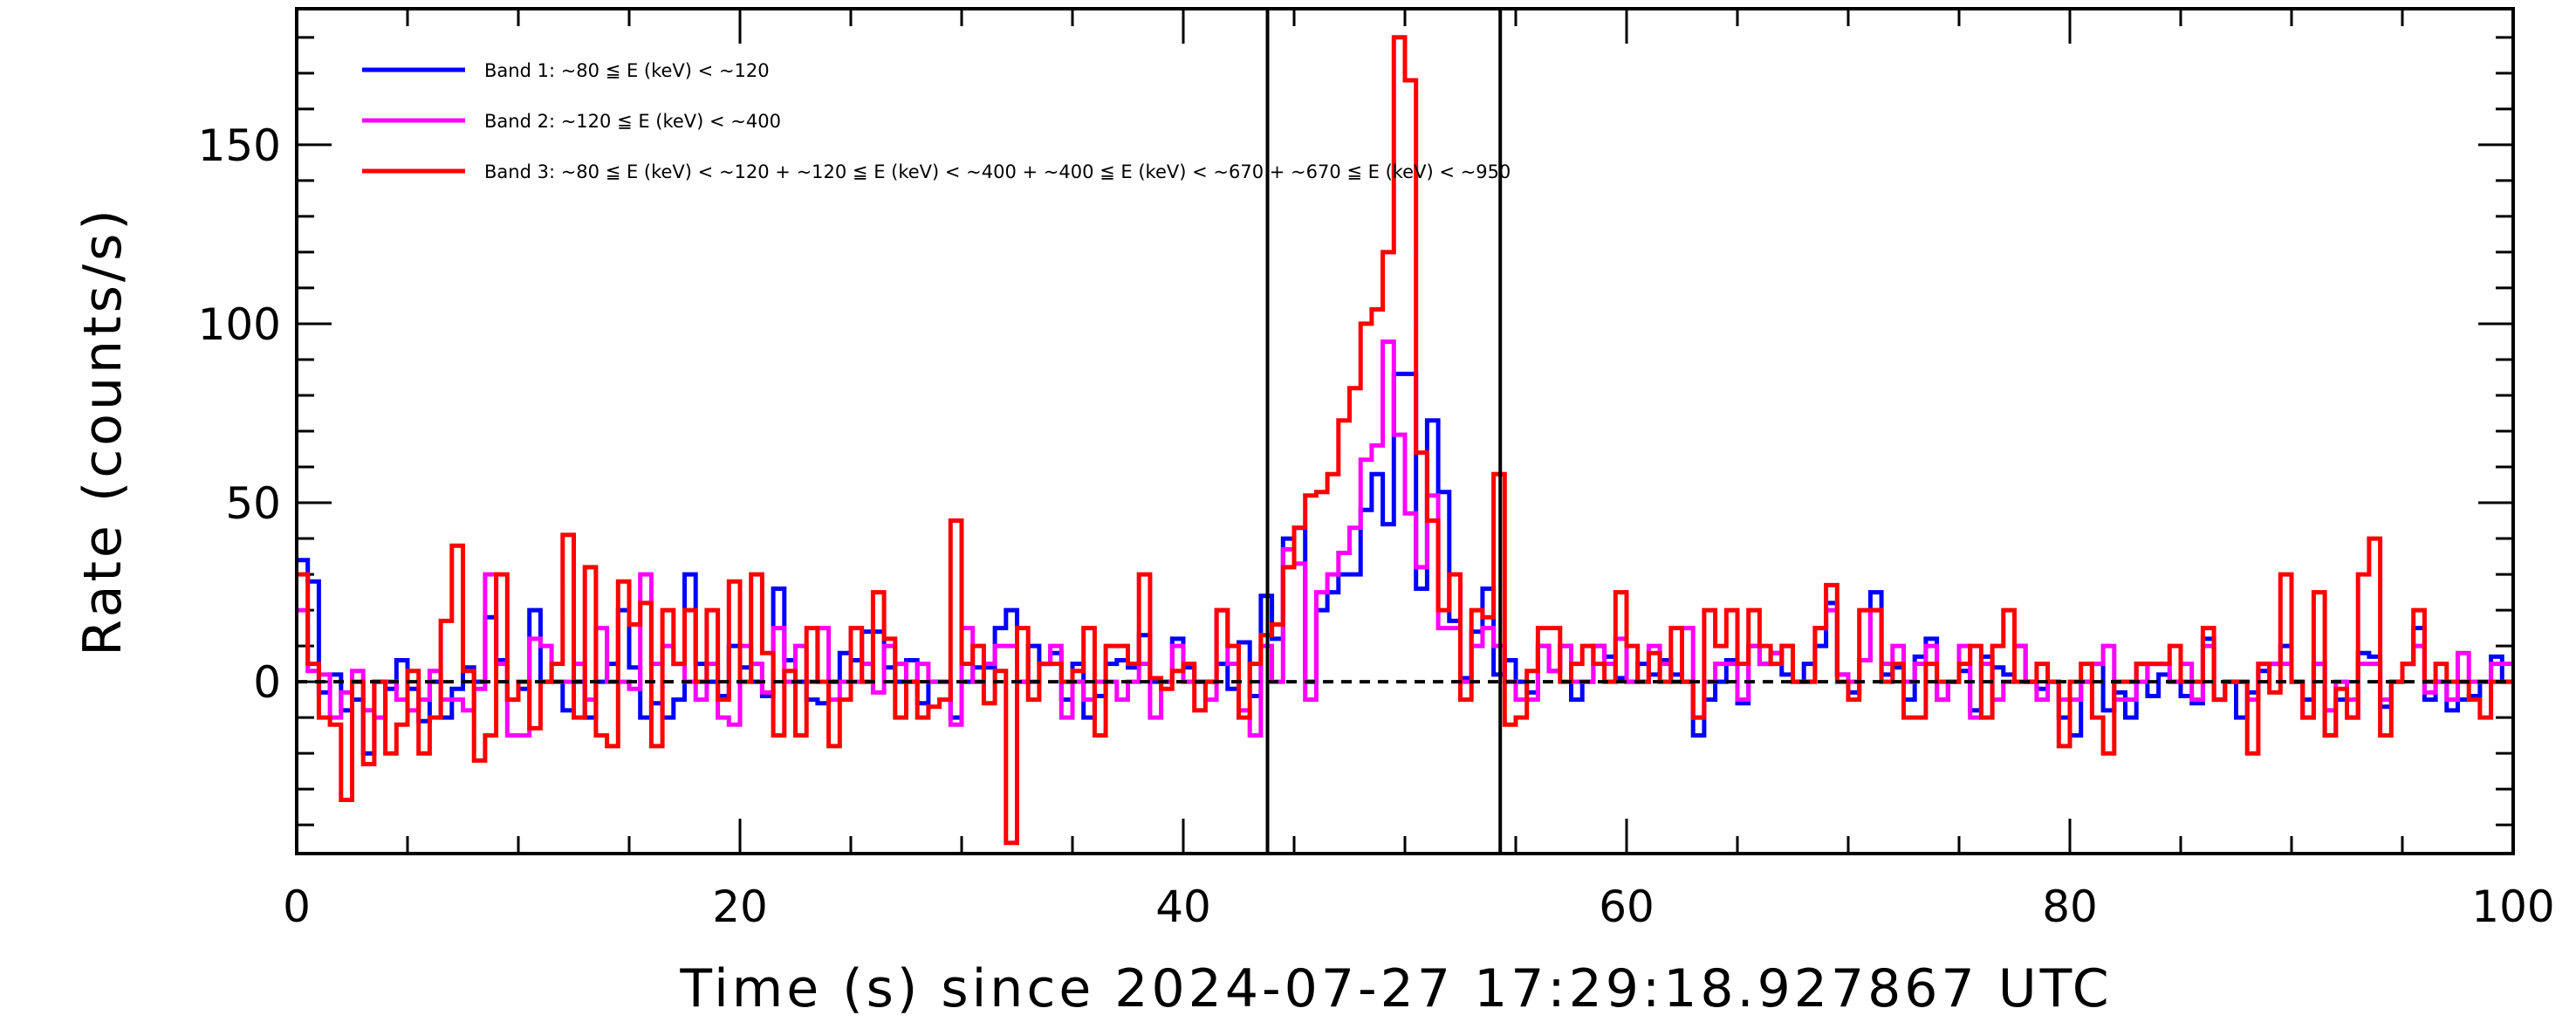  I want to click on x-tick-label: 100, so click(2513, 907).